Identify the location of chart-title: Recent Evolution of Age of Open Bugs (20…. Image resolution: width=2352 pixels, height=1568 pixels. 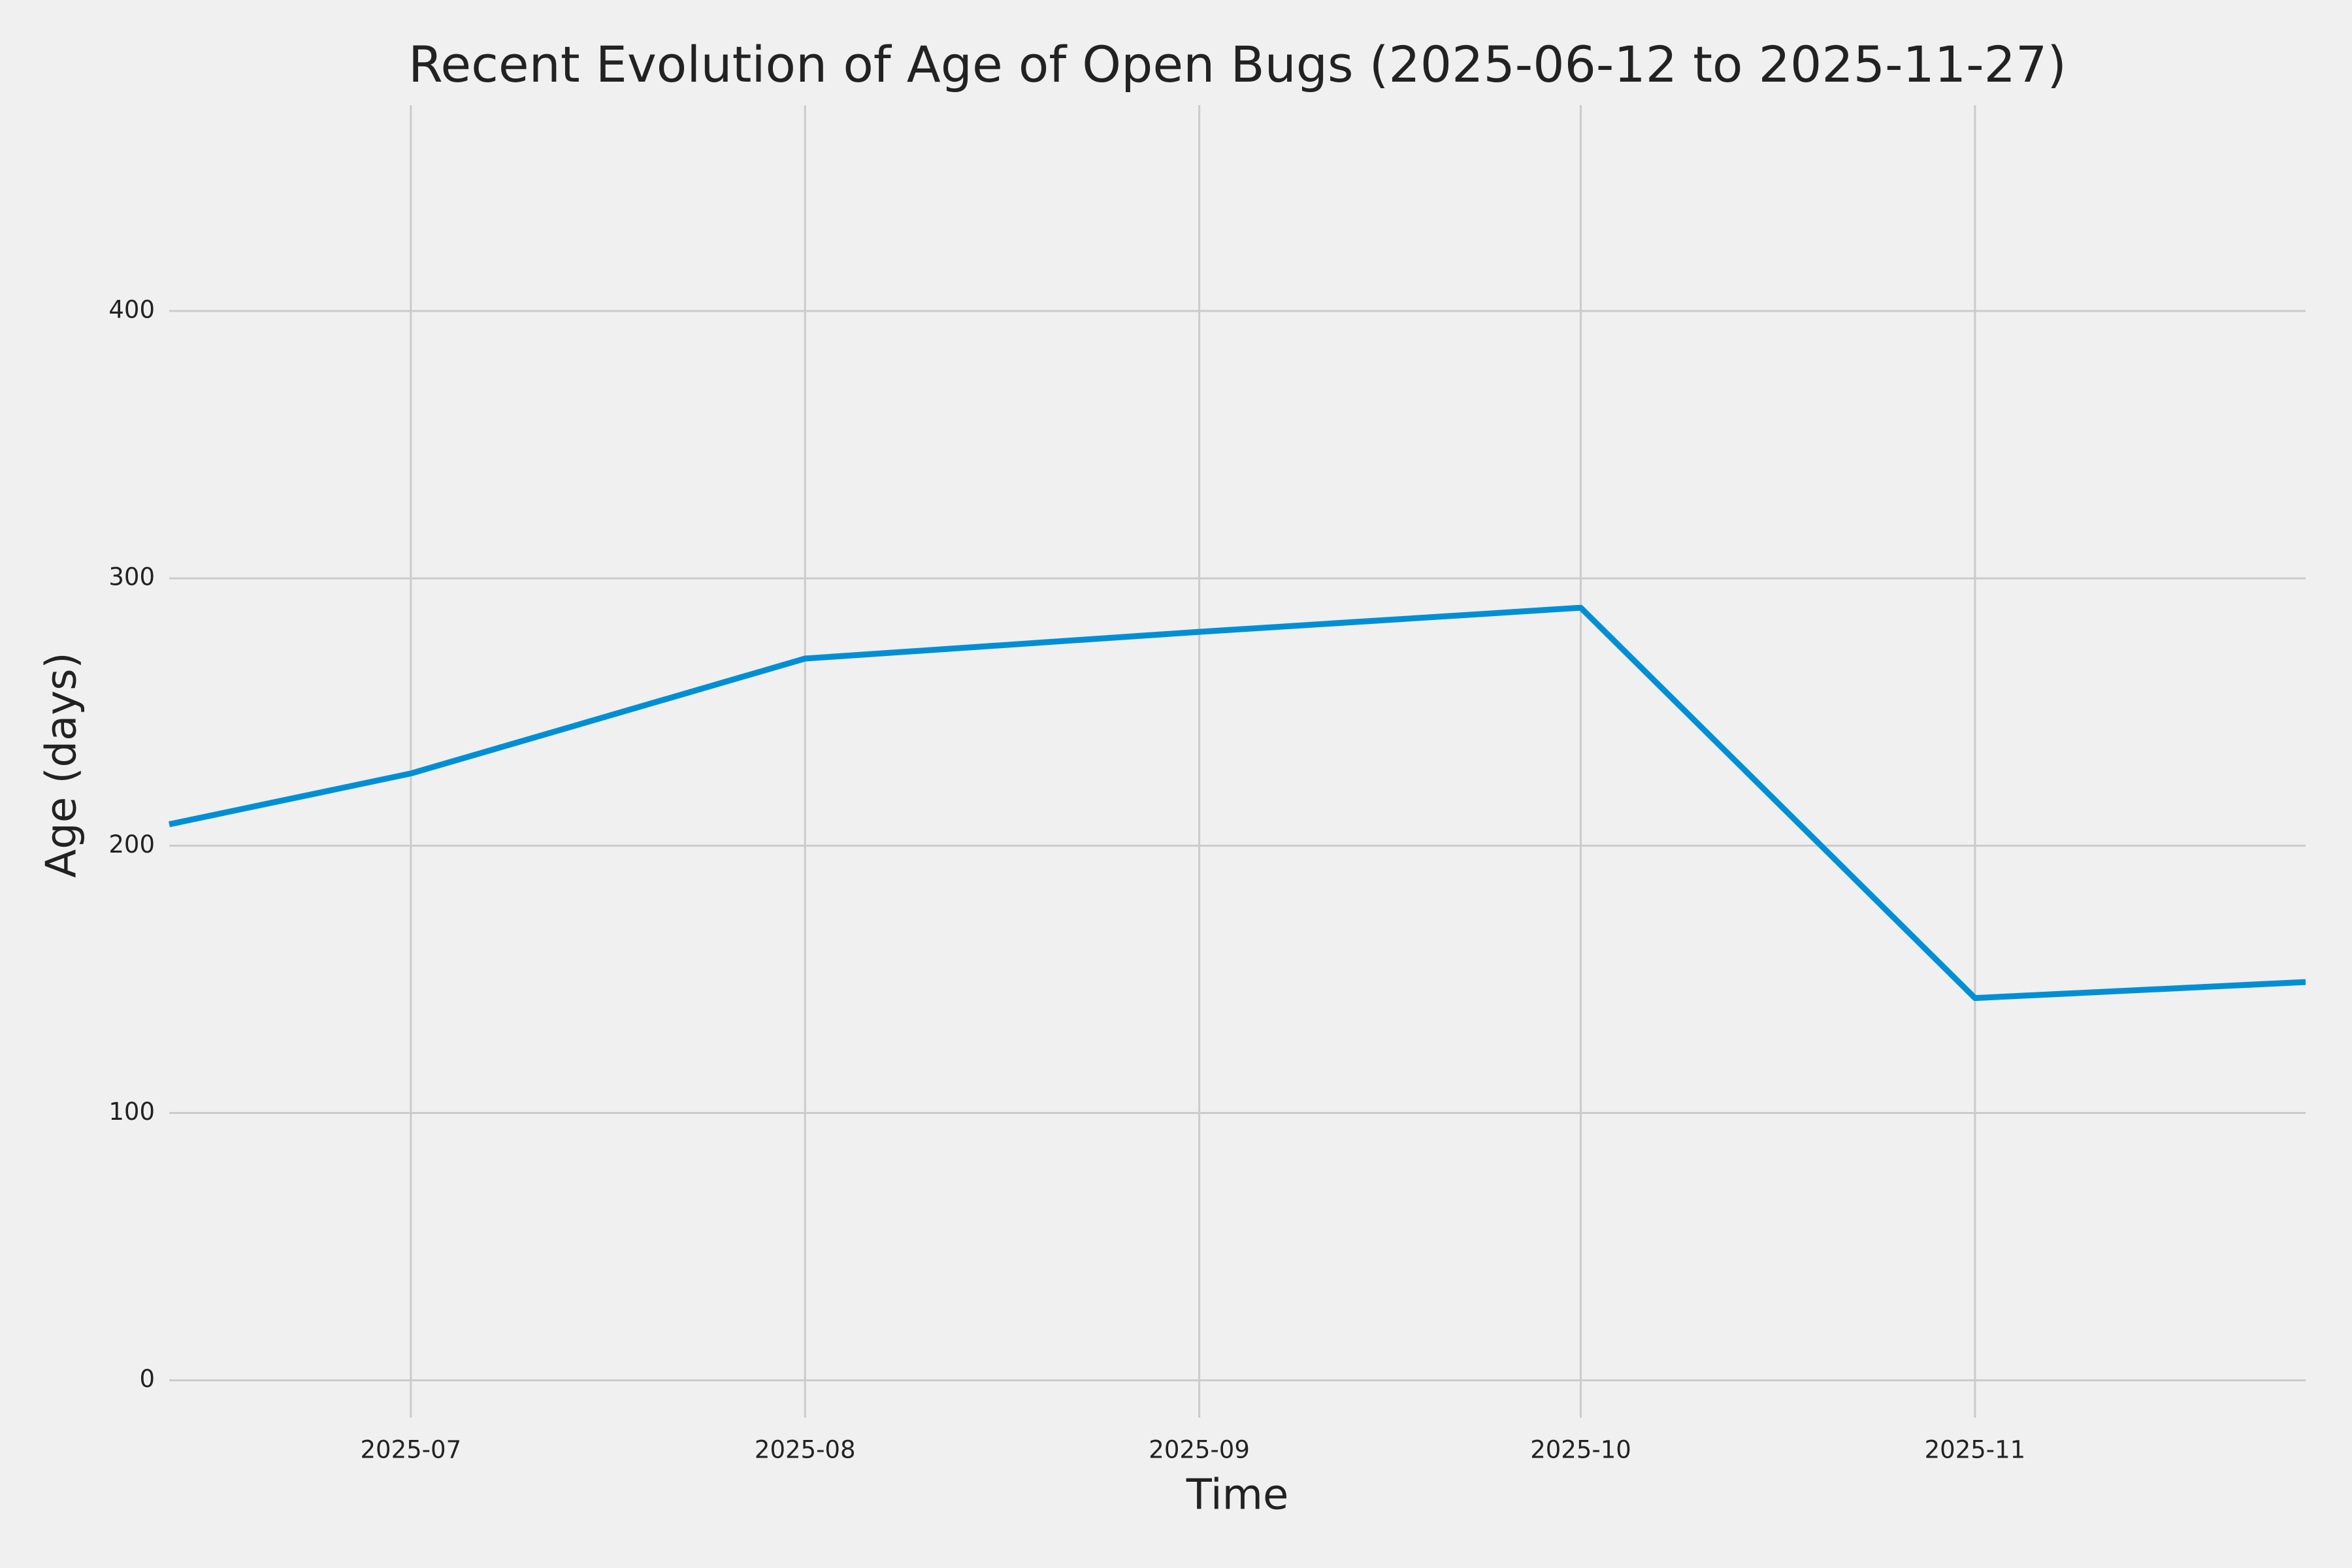
(1237, 64).